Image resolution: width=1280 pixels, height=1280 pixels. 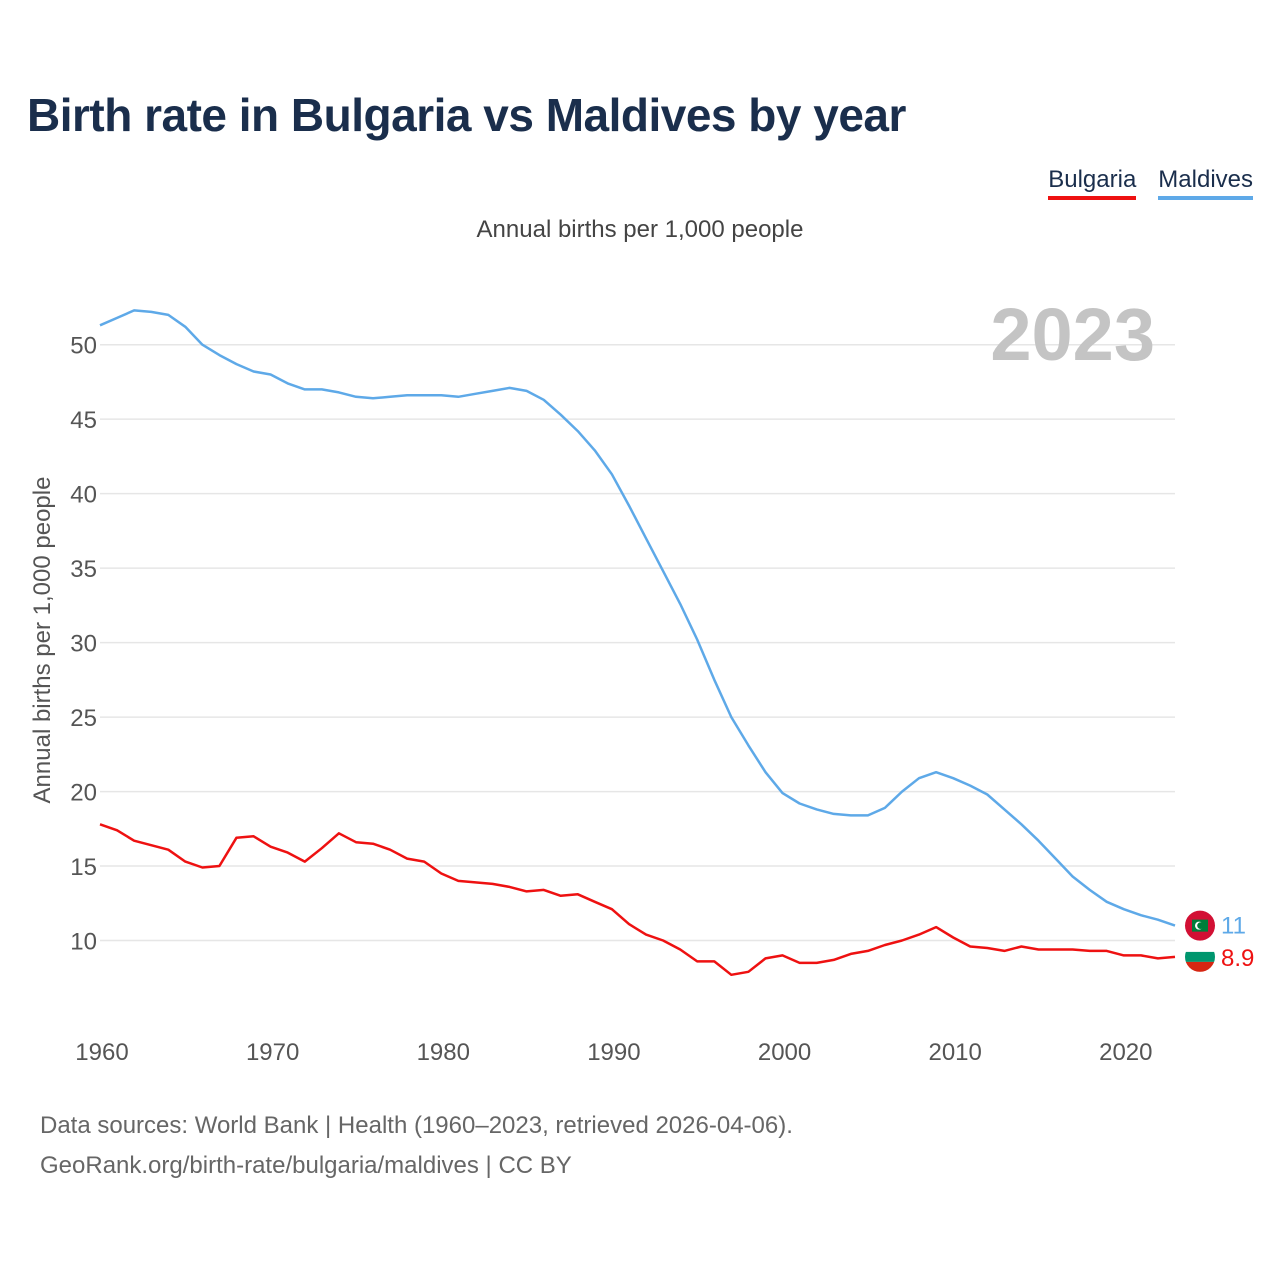 What do you see at coordinates (954, 1052) in the screenshot?
I see `x-tick-label: 2010` at bounding box center [954, 1052].